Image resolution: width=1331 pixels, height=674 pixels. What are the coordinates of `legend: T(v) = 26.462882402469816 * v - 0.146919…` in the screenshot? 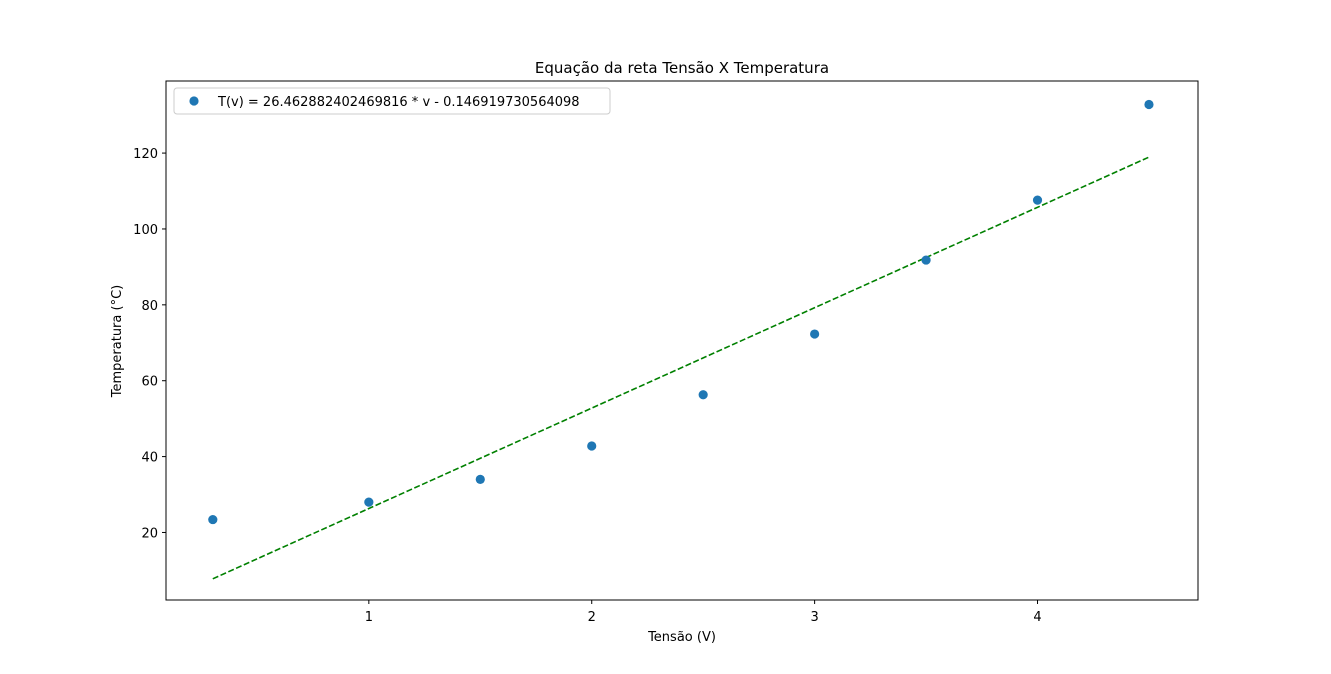 It's located at (392, 101).